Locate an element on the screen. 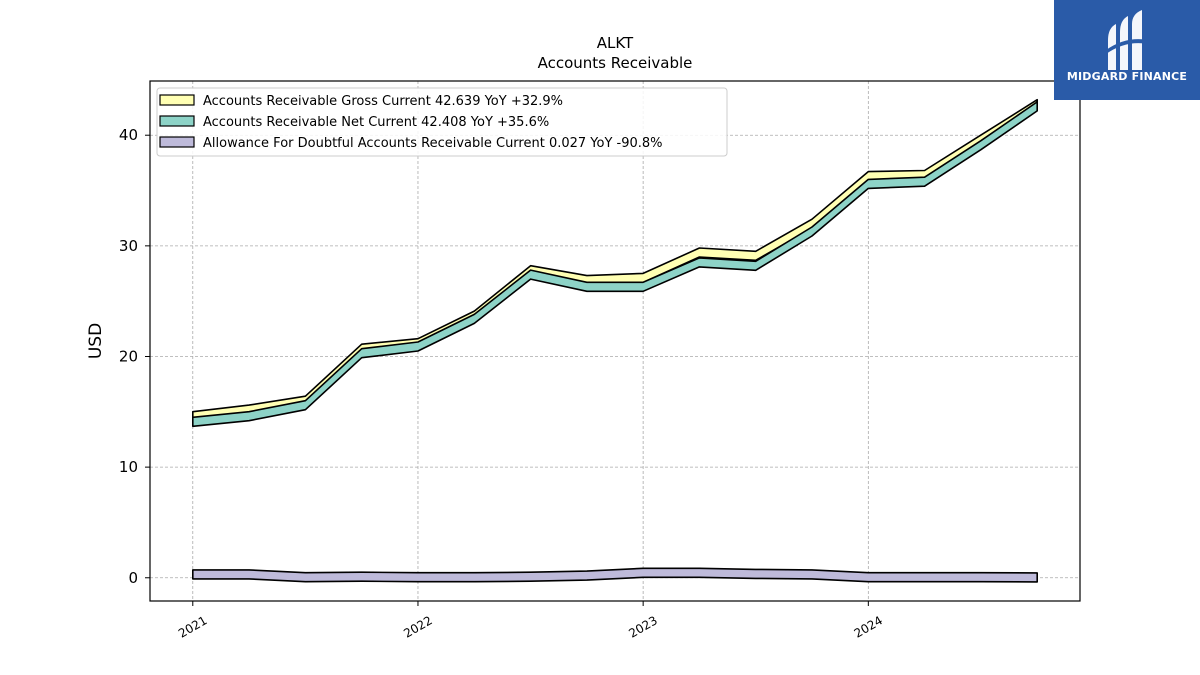  x-tick-label: 2024 is located at coordinates (868, 626).